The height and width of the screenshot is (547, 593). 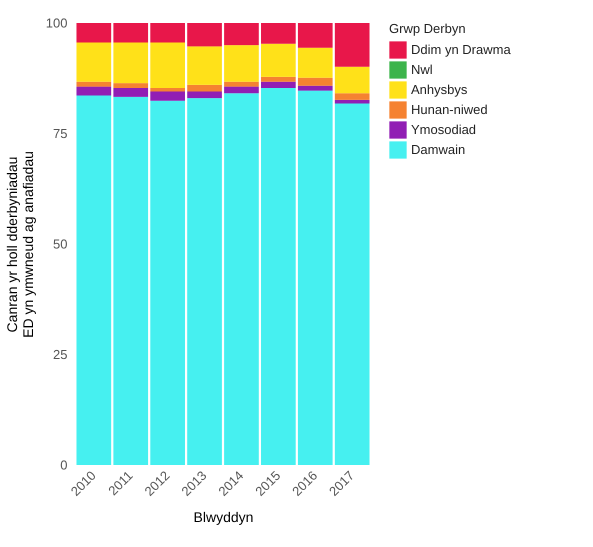 I want to click on legend-label: Ymosodiad, so click(x=443, y=129).